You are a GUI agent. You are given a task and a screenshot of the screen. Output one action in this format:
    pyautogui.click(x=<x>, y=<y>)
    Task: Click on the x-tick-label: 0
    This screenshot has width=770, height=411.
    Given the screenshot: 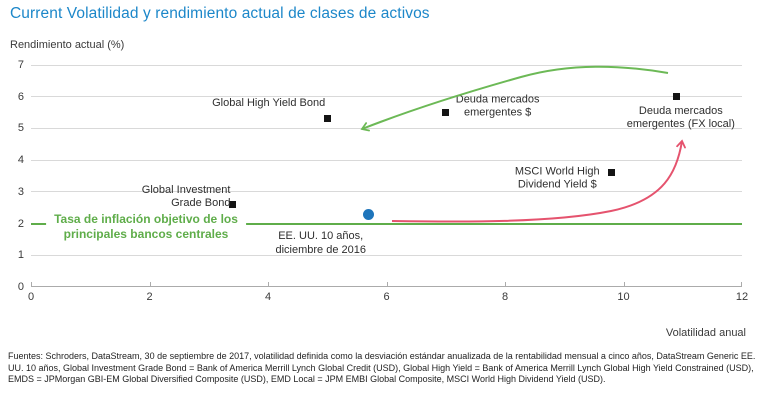 What is the action you would take?
    pyautogui.click(x=31, y=297)
    